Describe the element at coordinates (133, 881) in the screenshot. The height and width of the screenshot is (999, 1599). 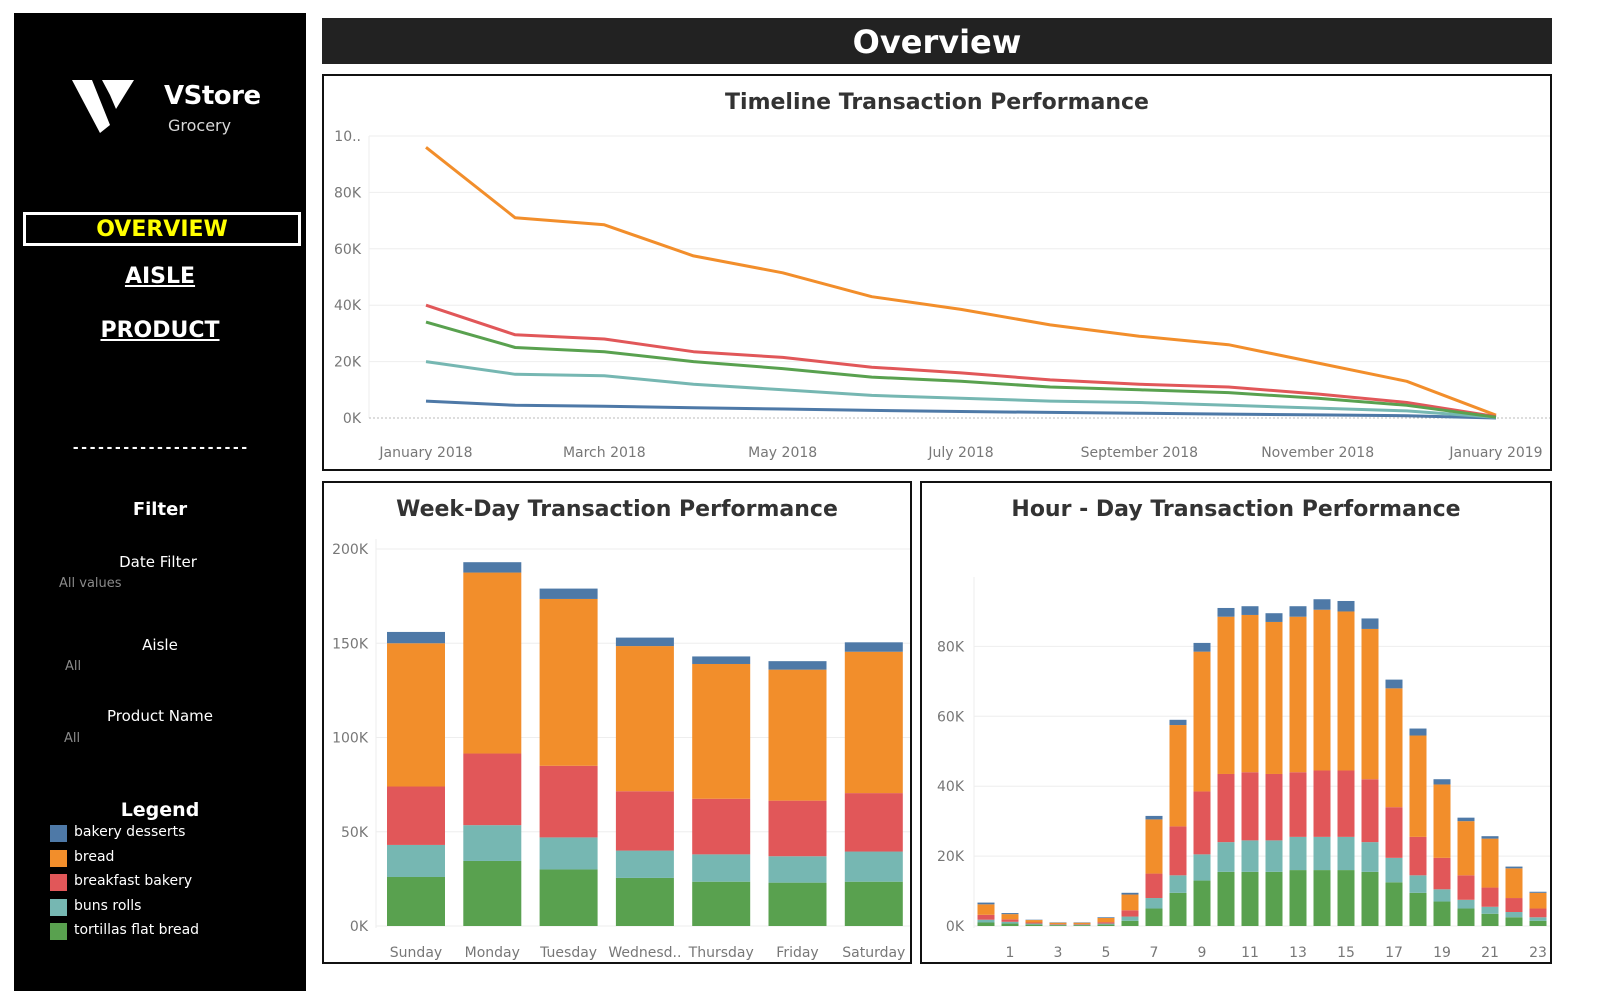
I see `legend-label: breakfast bakery` at that location.